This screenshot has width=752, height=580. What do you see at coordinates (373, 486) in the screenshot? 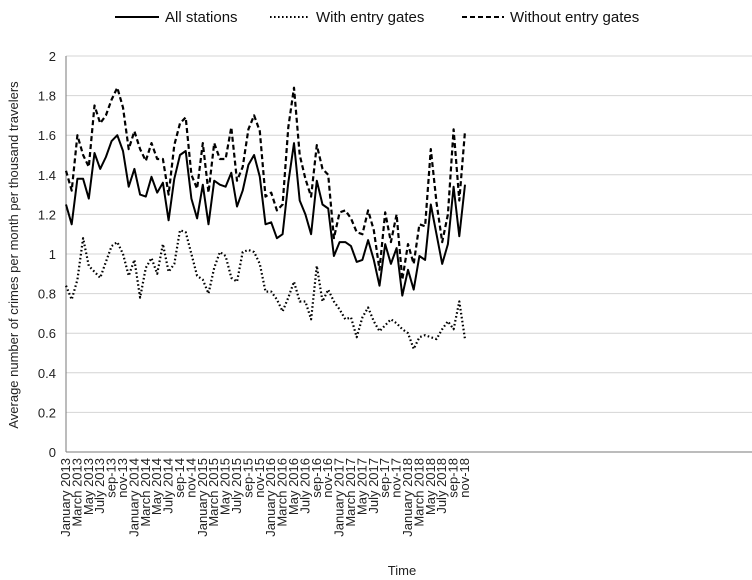
I see `x-tick-label: July 2017` at bounding box center [373, 486].